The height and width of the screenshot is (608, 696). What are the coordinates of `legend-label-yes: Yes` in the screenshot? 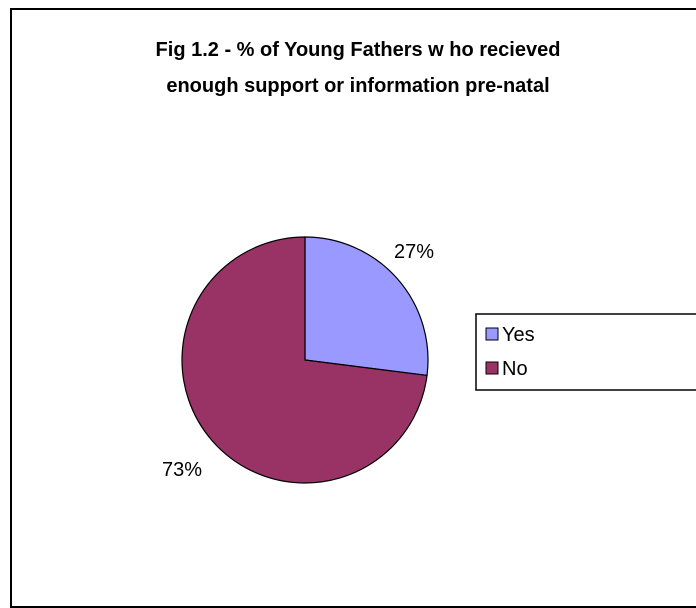 It's located at (518, 335).